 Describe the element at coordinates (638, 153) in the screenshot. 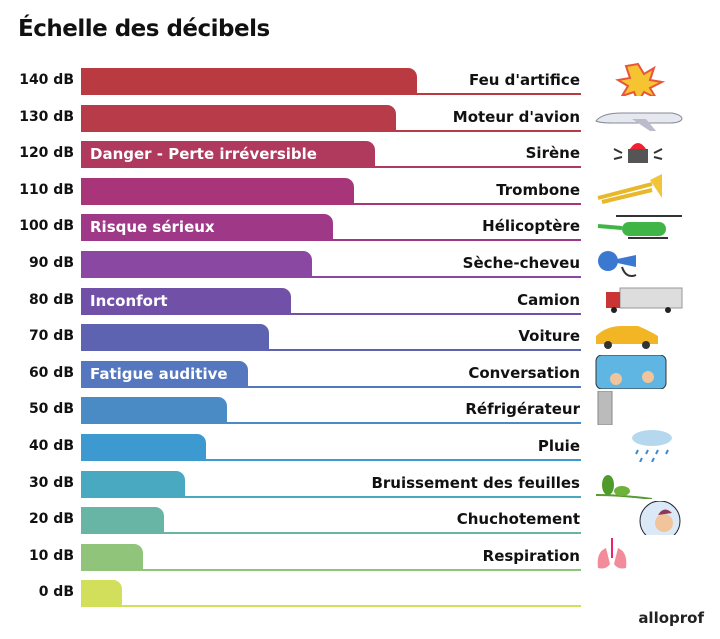

I see `siren-icon` at that location.